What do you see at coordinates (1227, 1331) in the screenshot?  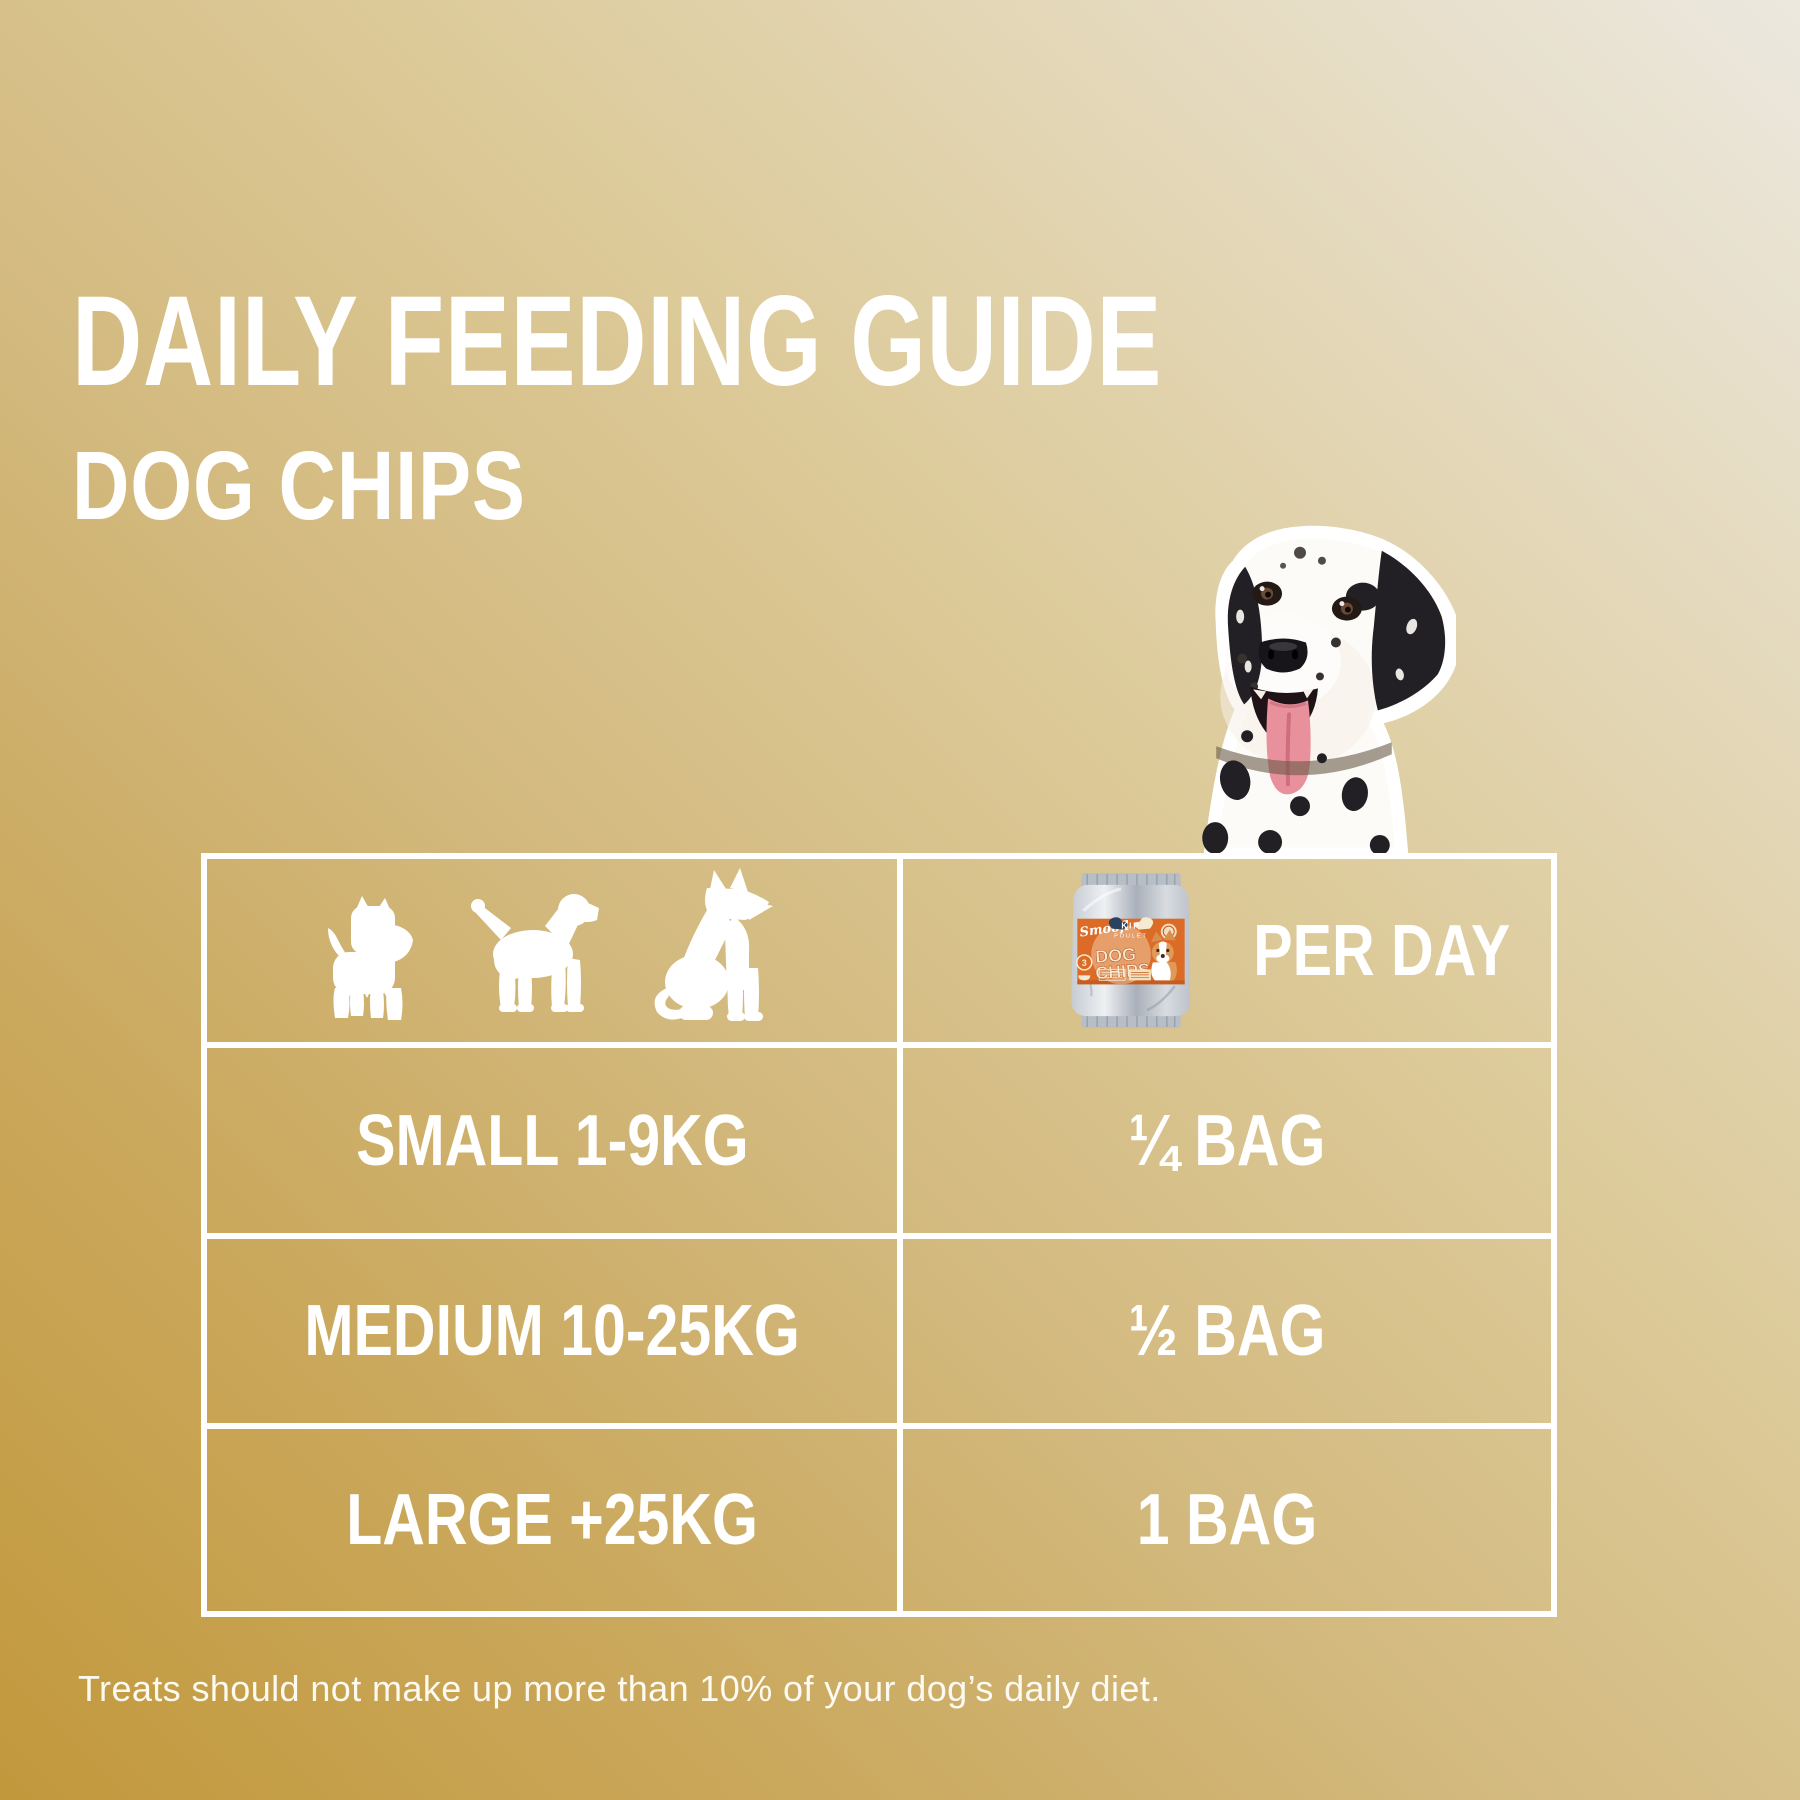 I see `amount-label-medium: ½ BAG` at bounding box center [1227, 1331].